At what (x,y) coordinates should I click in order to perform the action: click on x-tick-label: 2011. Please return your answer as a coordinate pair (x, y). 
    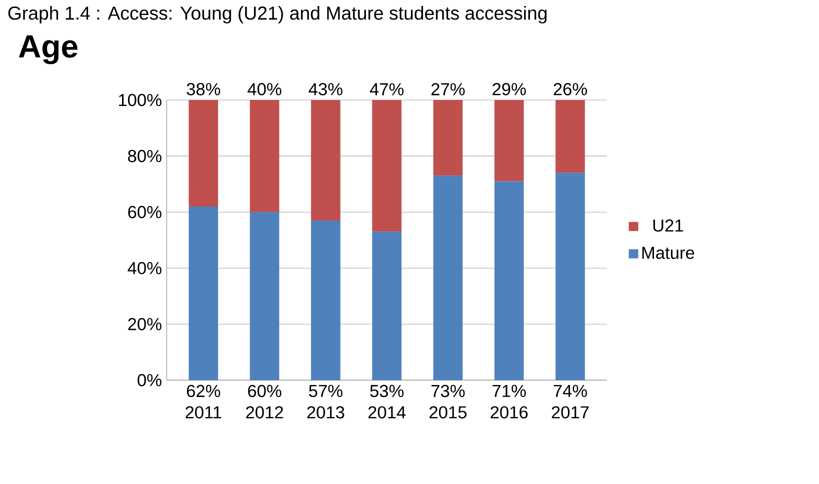
    Looking at the image, I should click on (204, 412).